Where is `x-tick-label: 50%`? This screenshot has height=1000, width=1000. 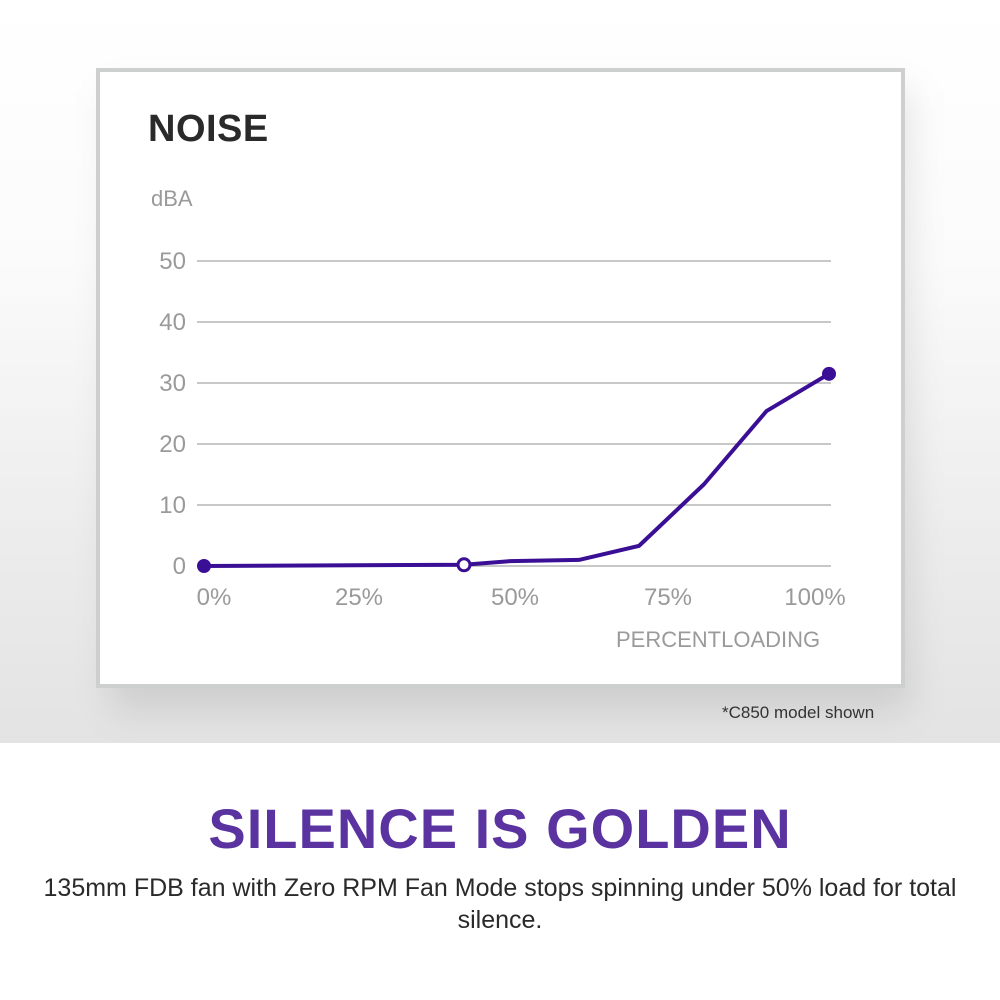 x-tick-label: 50% is located at coordinates (515, 597).